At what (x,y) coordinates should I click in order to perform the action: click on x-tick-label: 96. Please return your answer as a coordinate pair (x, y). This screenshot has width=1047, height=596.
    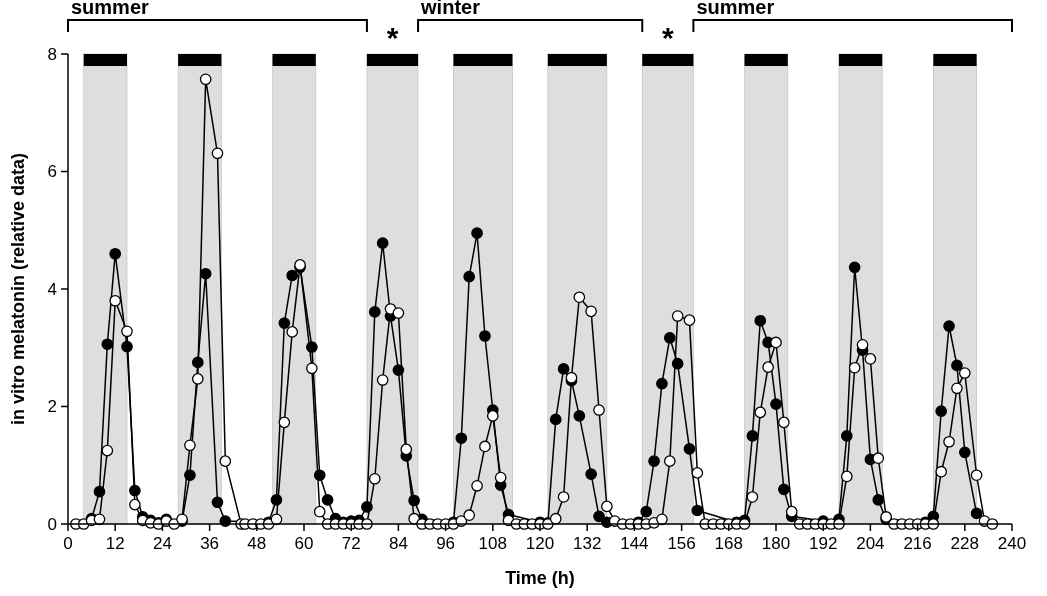
    Looking at the image, I should click on (446, 543).